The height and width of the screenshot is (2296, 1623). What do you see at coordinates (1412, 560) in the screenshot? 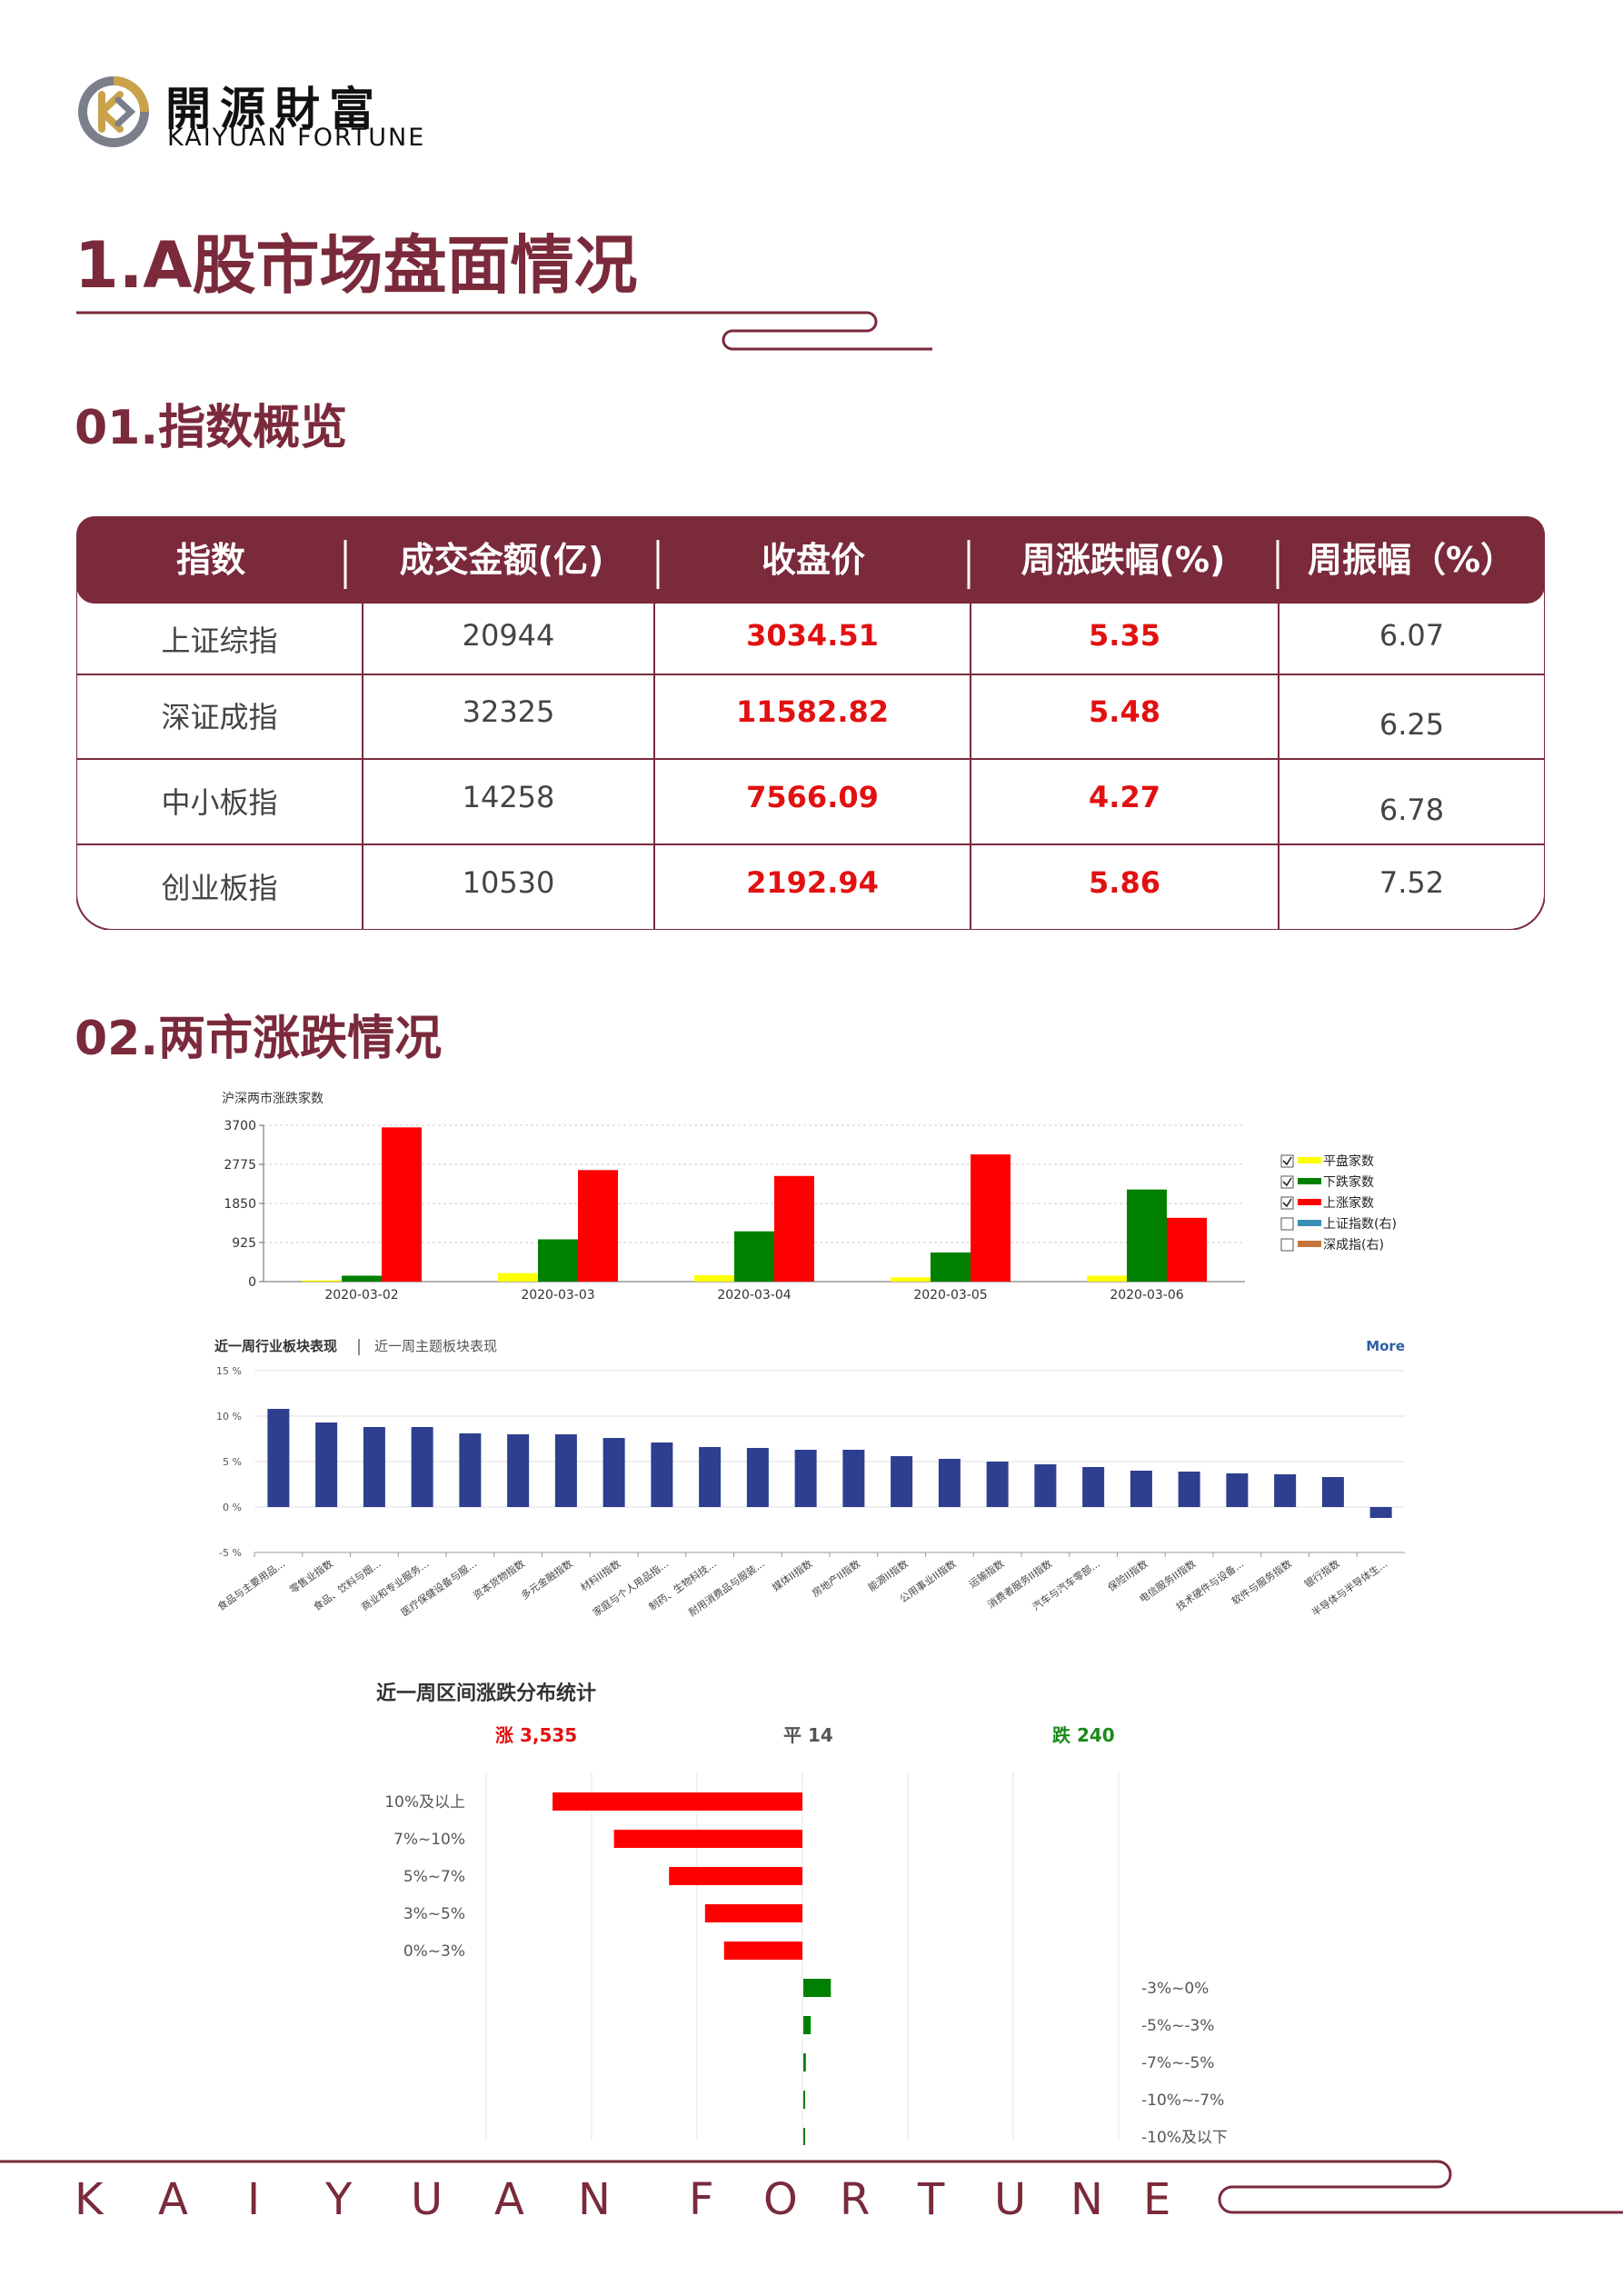
I see `header-weekly-amplitude: 周振幅（%）` at bounding box center [1412, 560].